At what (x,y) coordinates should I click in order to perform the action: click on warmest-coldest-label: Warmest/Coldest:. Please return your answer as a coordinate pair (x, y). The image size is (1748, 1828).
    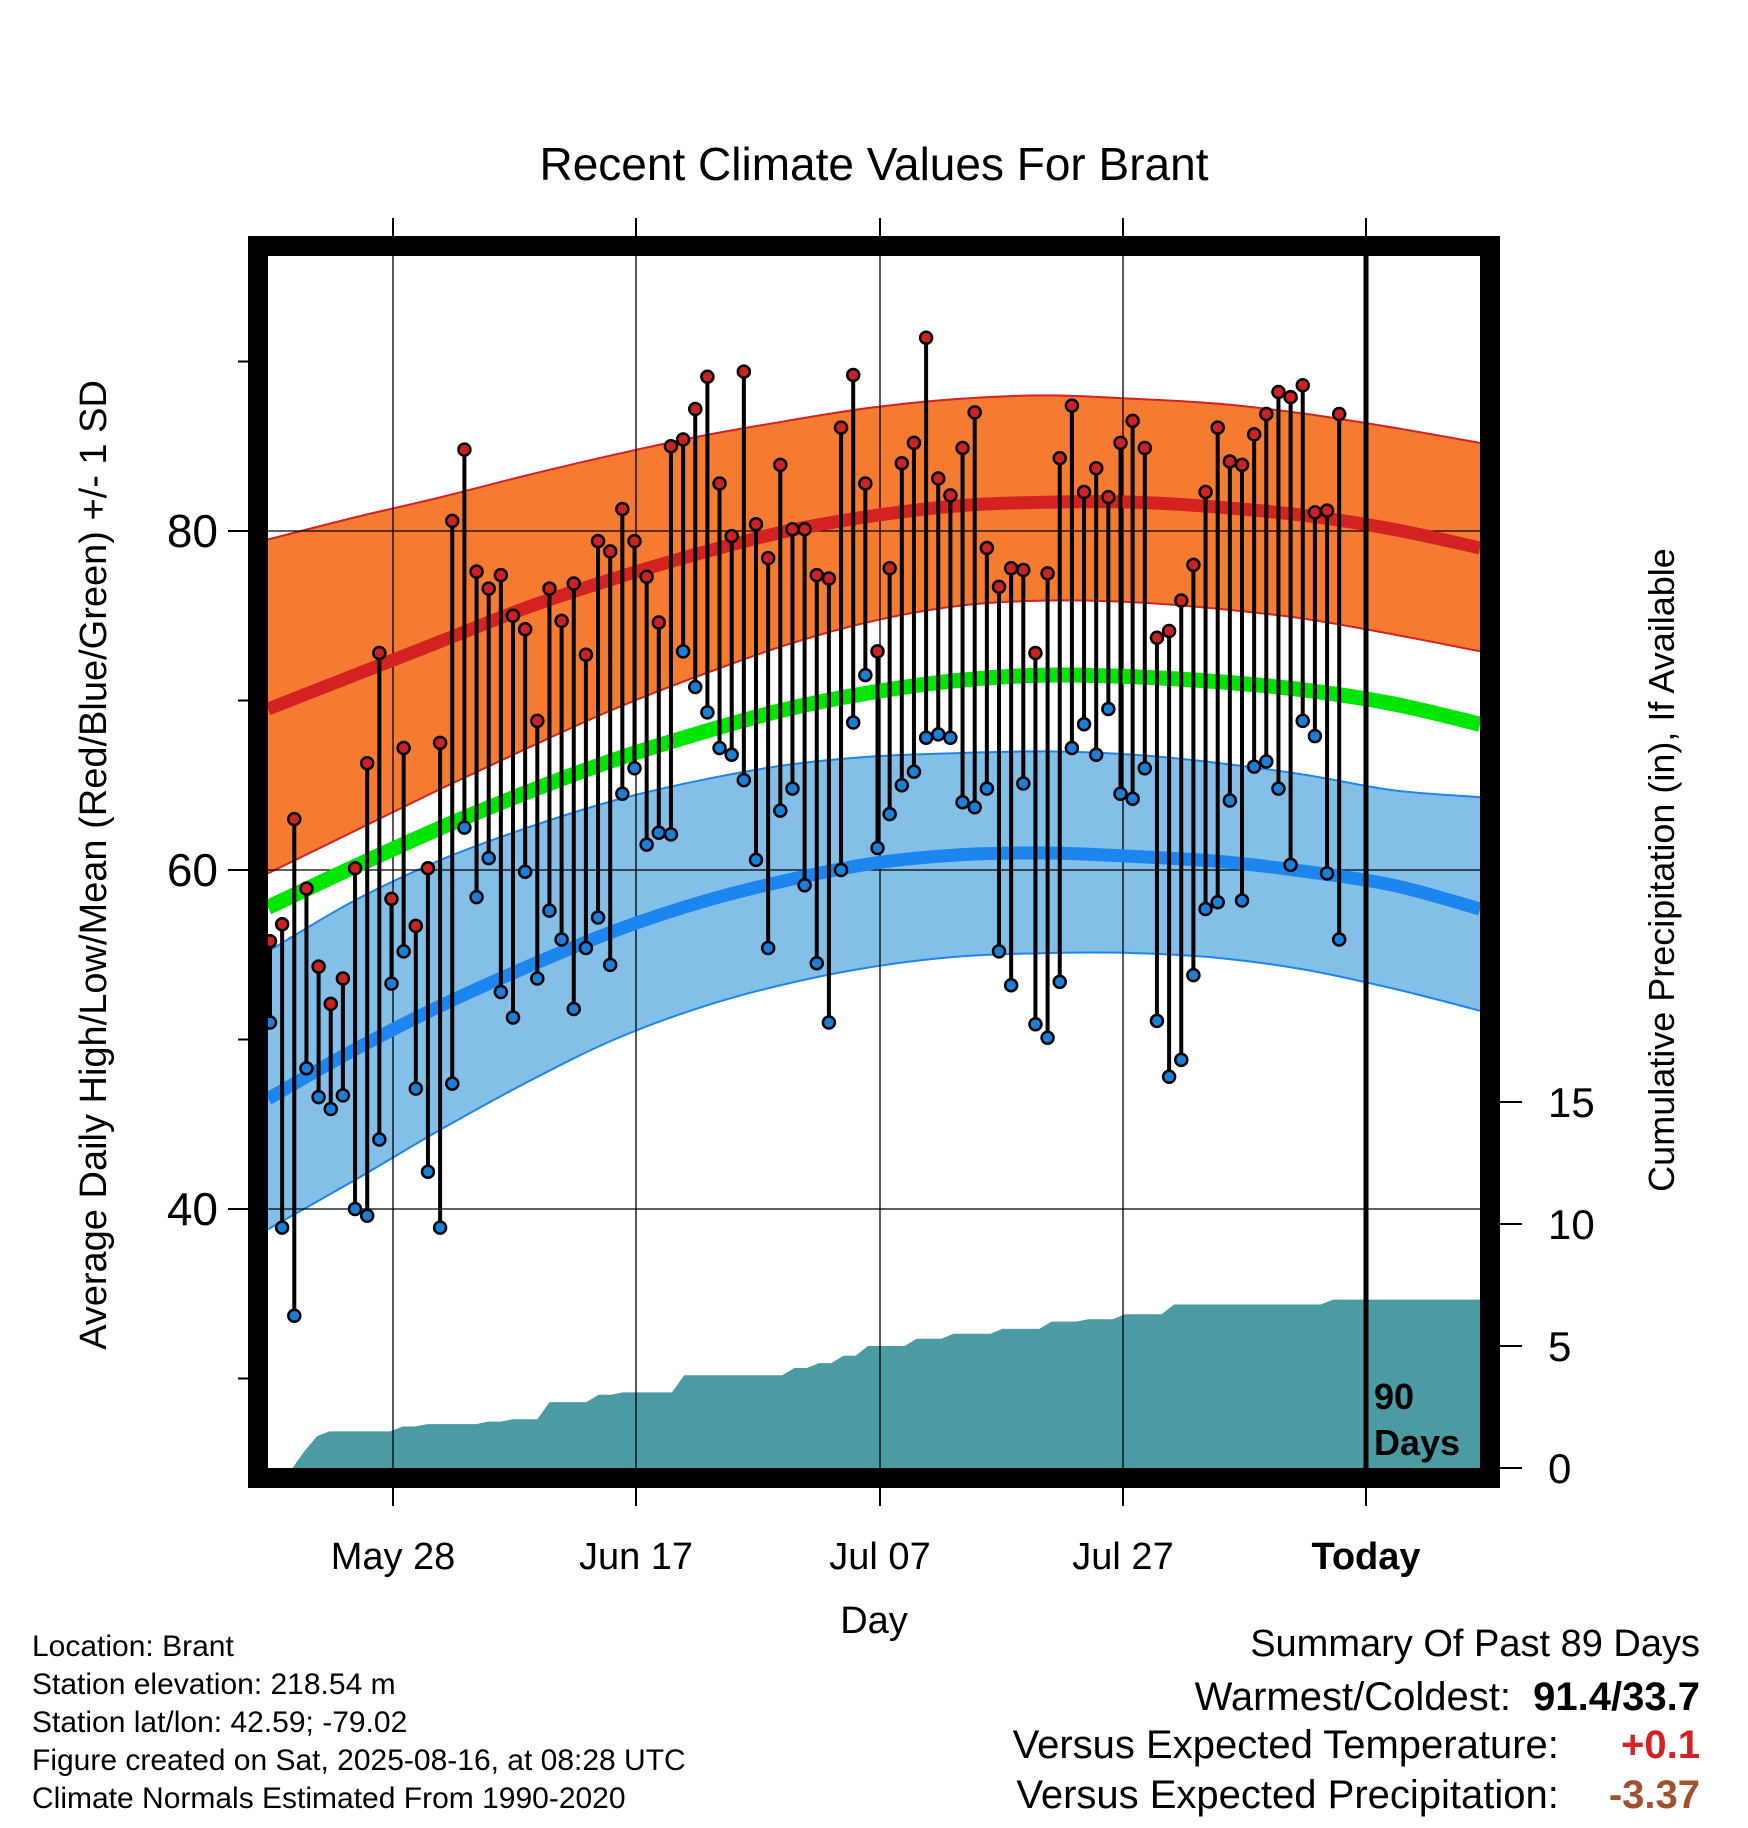
    Looking at the image, I should click on (1352, 1697).